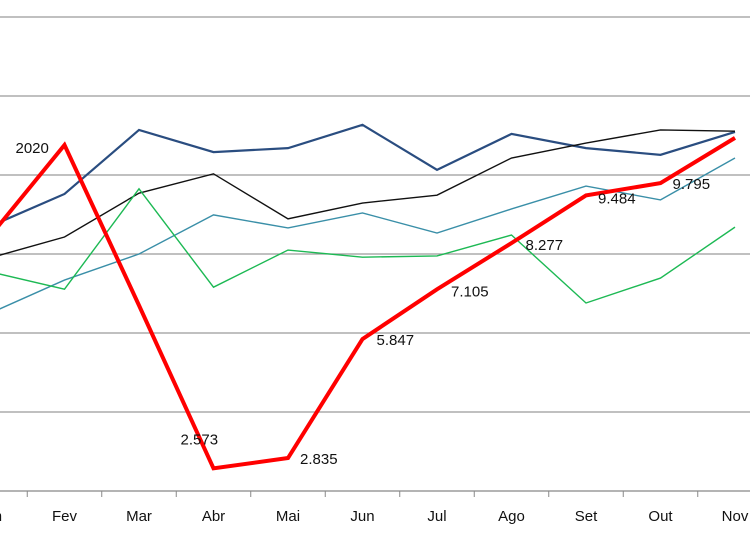 The image size is (750, 536). I want to click on x-tick-label: Jan, so click(1, 516).